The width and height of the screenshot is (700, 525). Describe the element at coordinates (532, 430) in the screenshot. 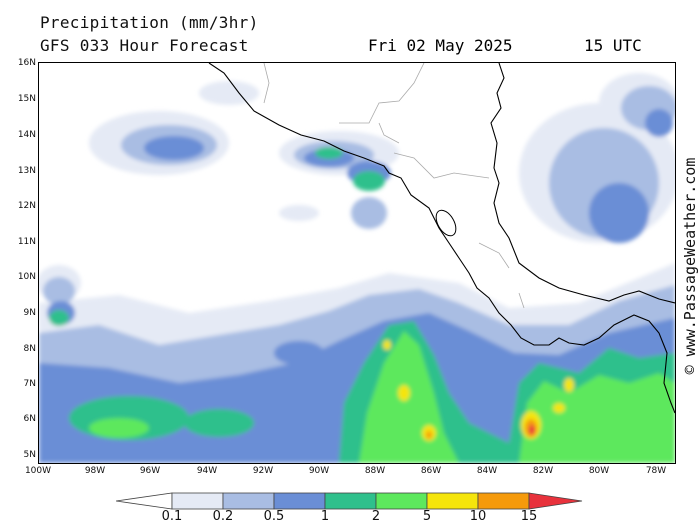

I see `precip-peak` at that location.